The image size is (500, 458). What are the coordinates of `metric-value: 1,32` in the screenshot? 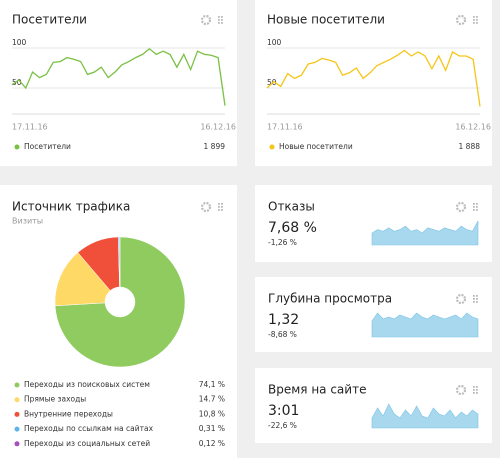 It's located at (283, 320).